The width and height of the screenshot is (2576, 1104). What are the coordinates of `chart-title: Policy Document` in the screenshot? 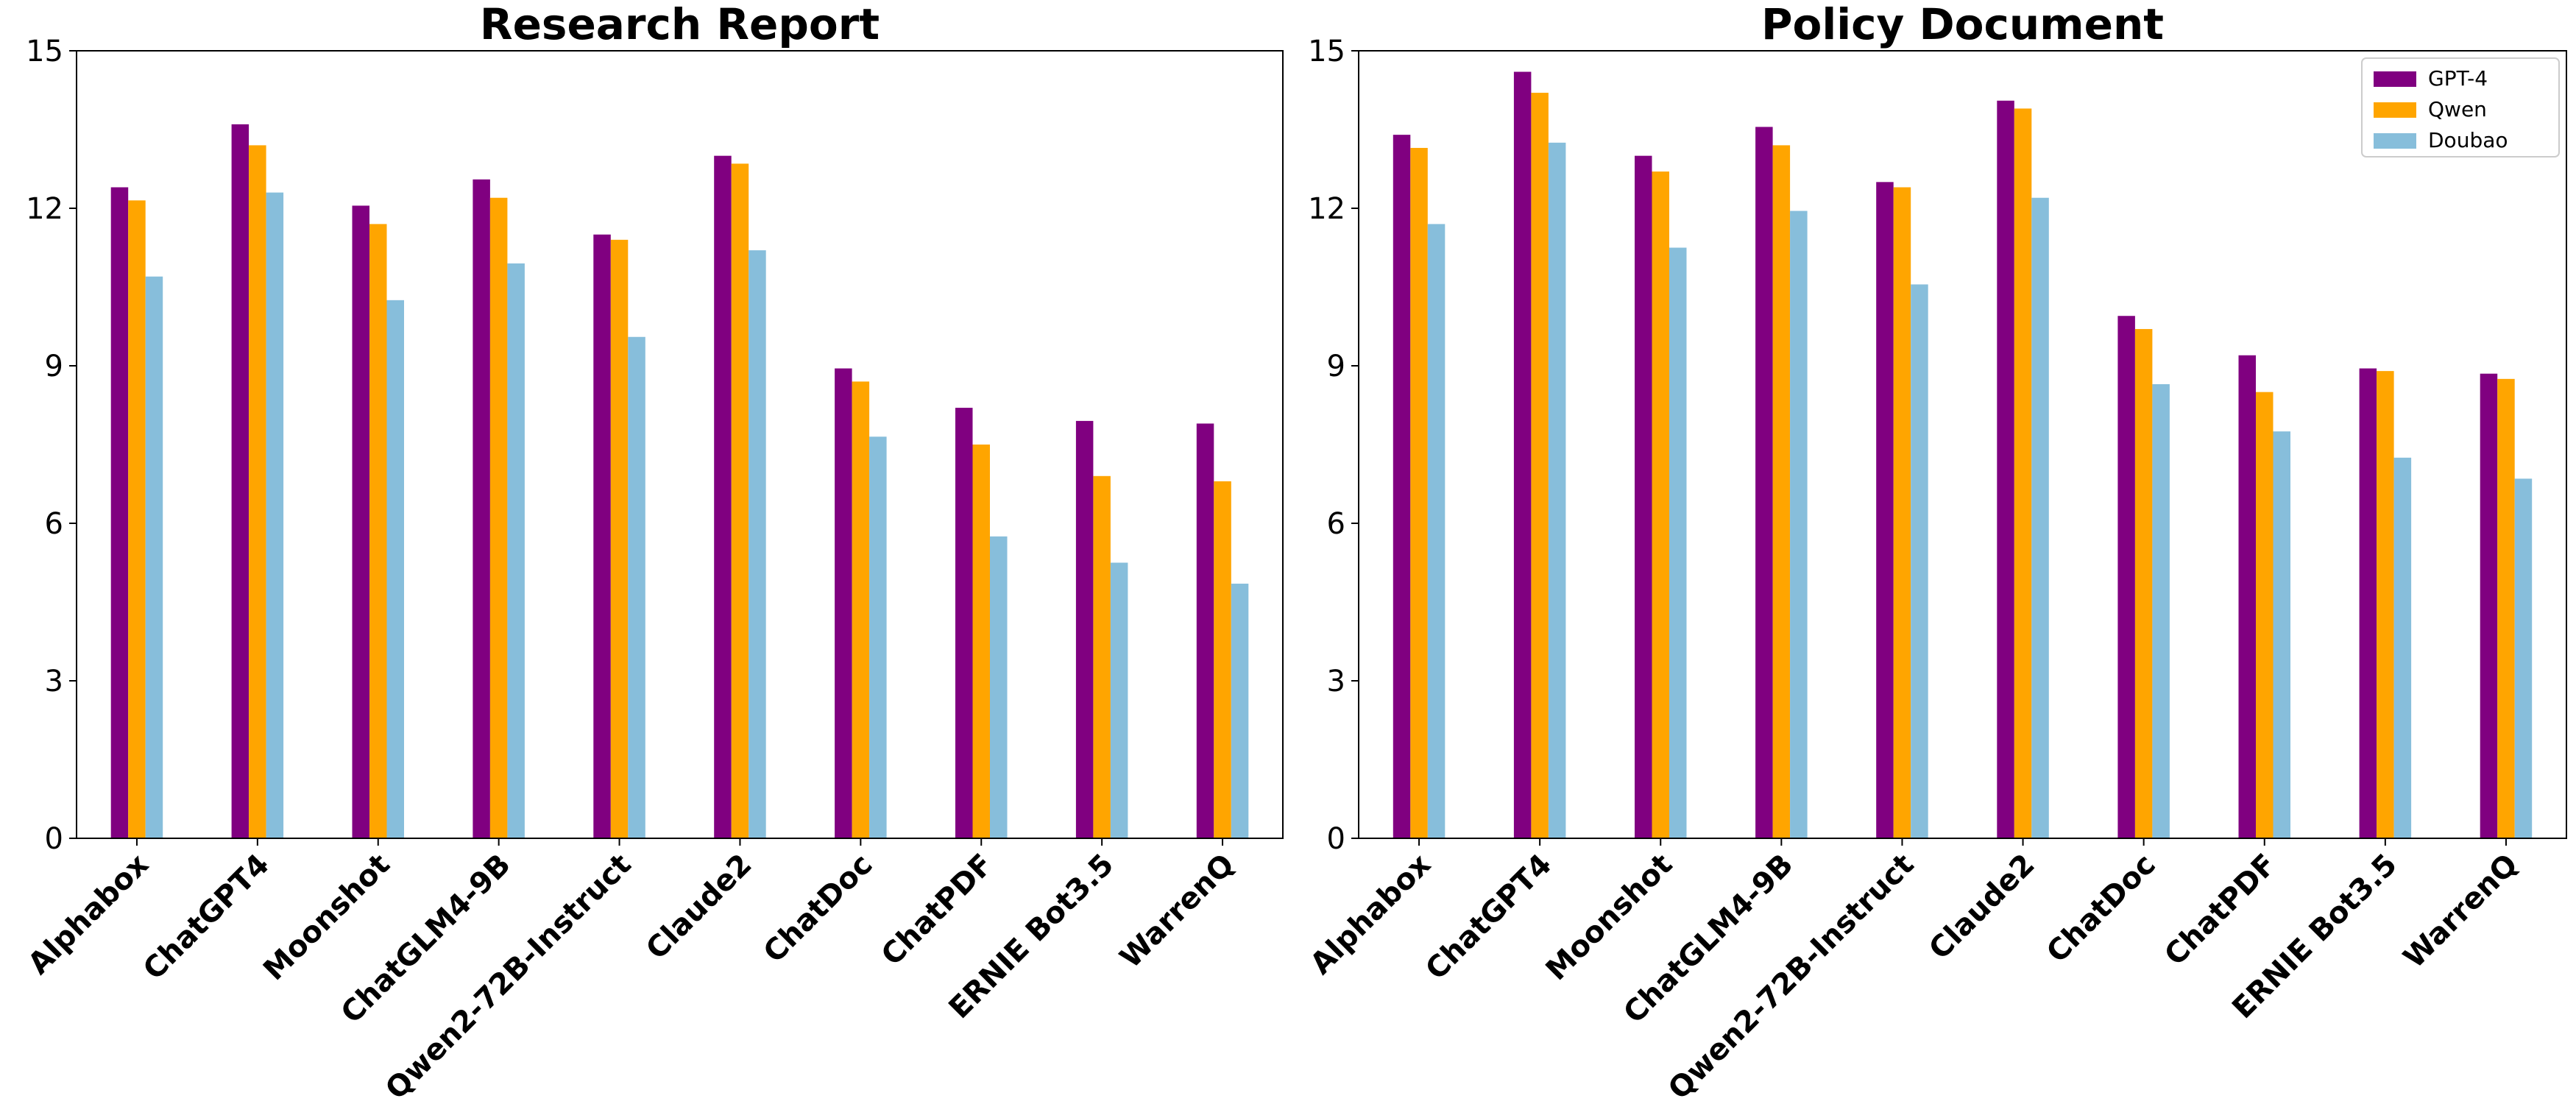 It's located at (1962, 24).